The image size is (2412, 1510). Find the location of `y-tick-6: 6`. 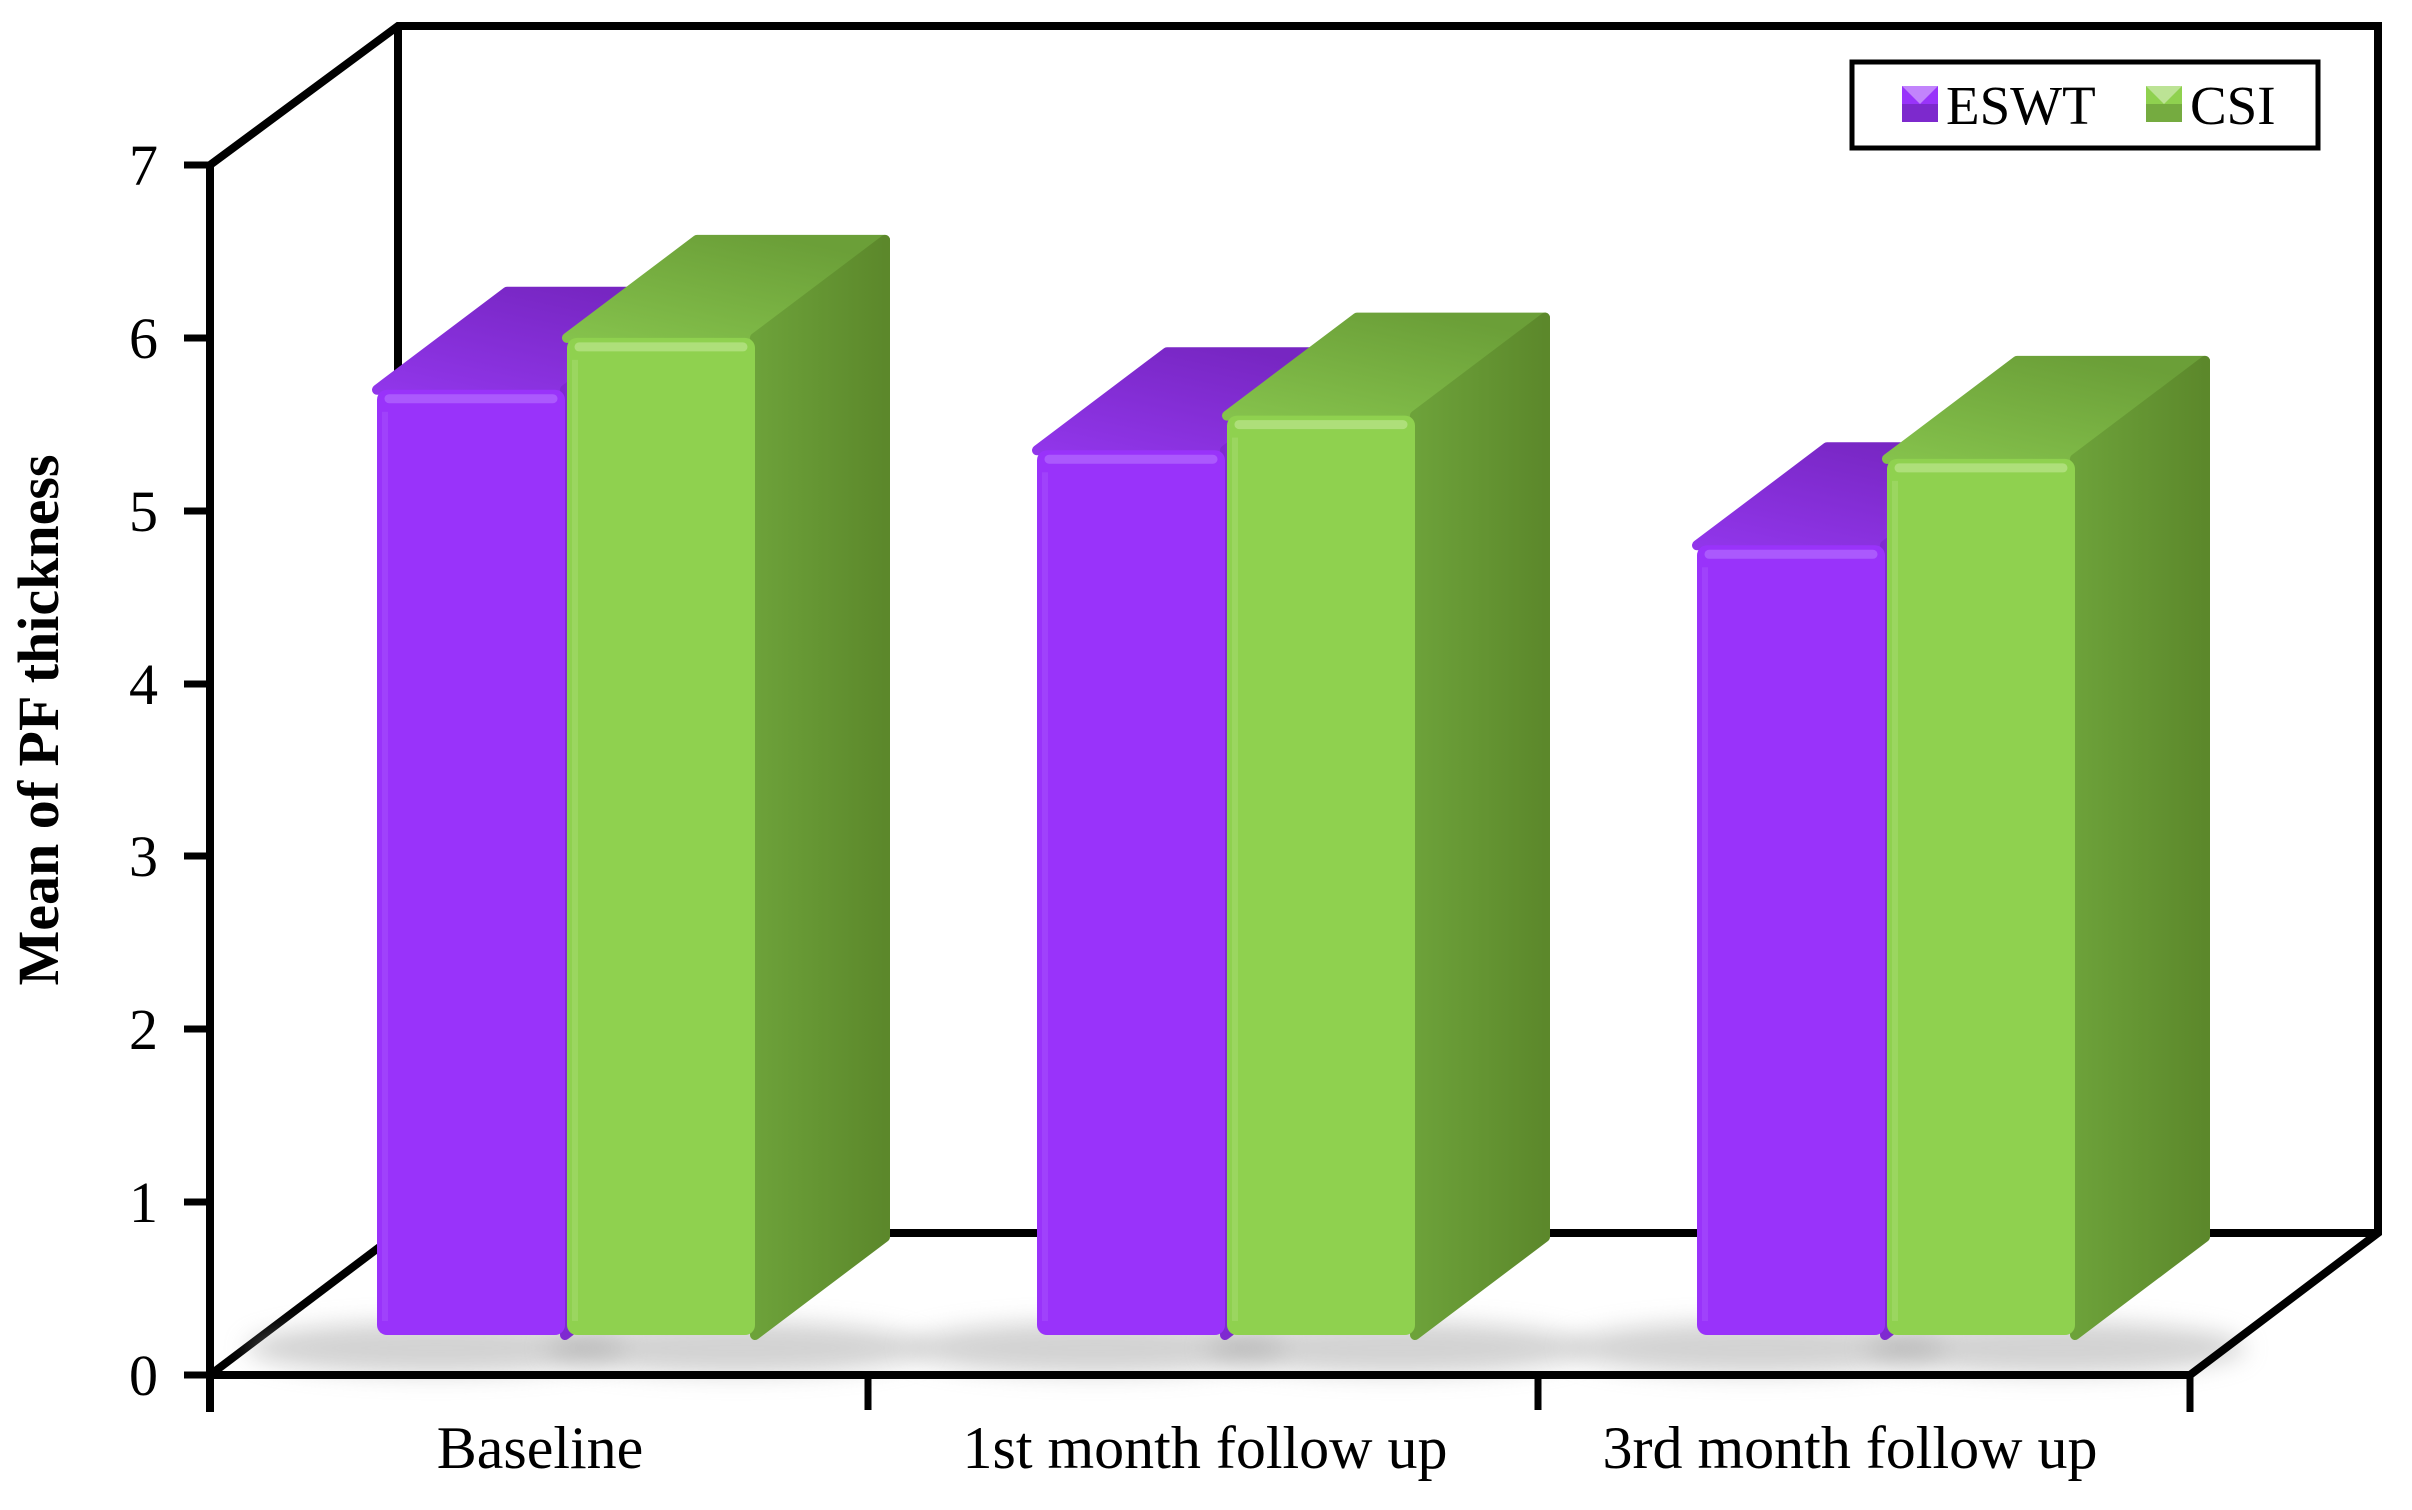

y-tick-6: 6 is located at coordinates (143, 338).